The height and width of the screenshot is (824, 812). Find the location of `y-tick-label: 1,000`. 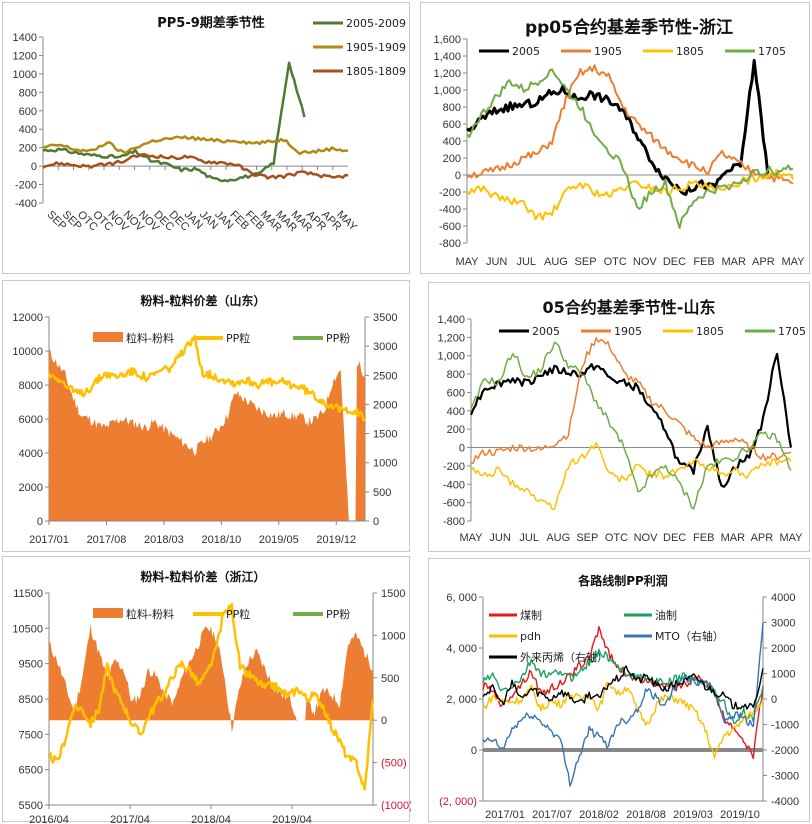

y-tick-label: 1,000 is located at coordinates (451, 357).